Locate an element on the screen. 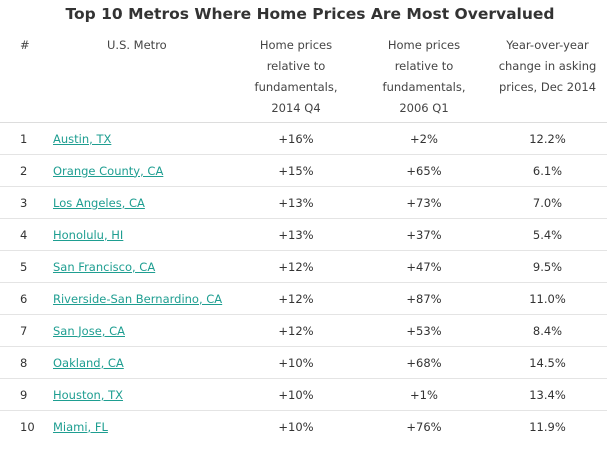 This screenshot has width=607, height=450. rank-cell: 6 is located at coordinates (23, 298).